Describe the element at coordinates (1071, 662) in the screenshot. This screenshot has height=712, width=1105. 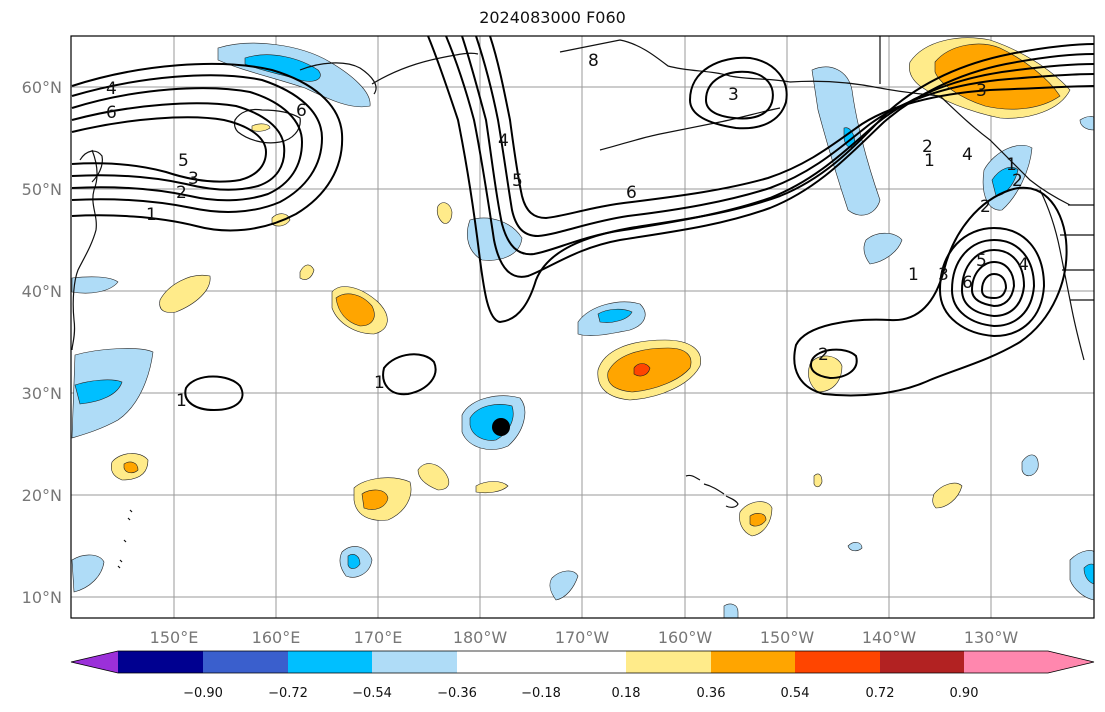
I see `colorbar-max-arrow` at that location.